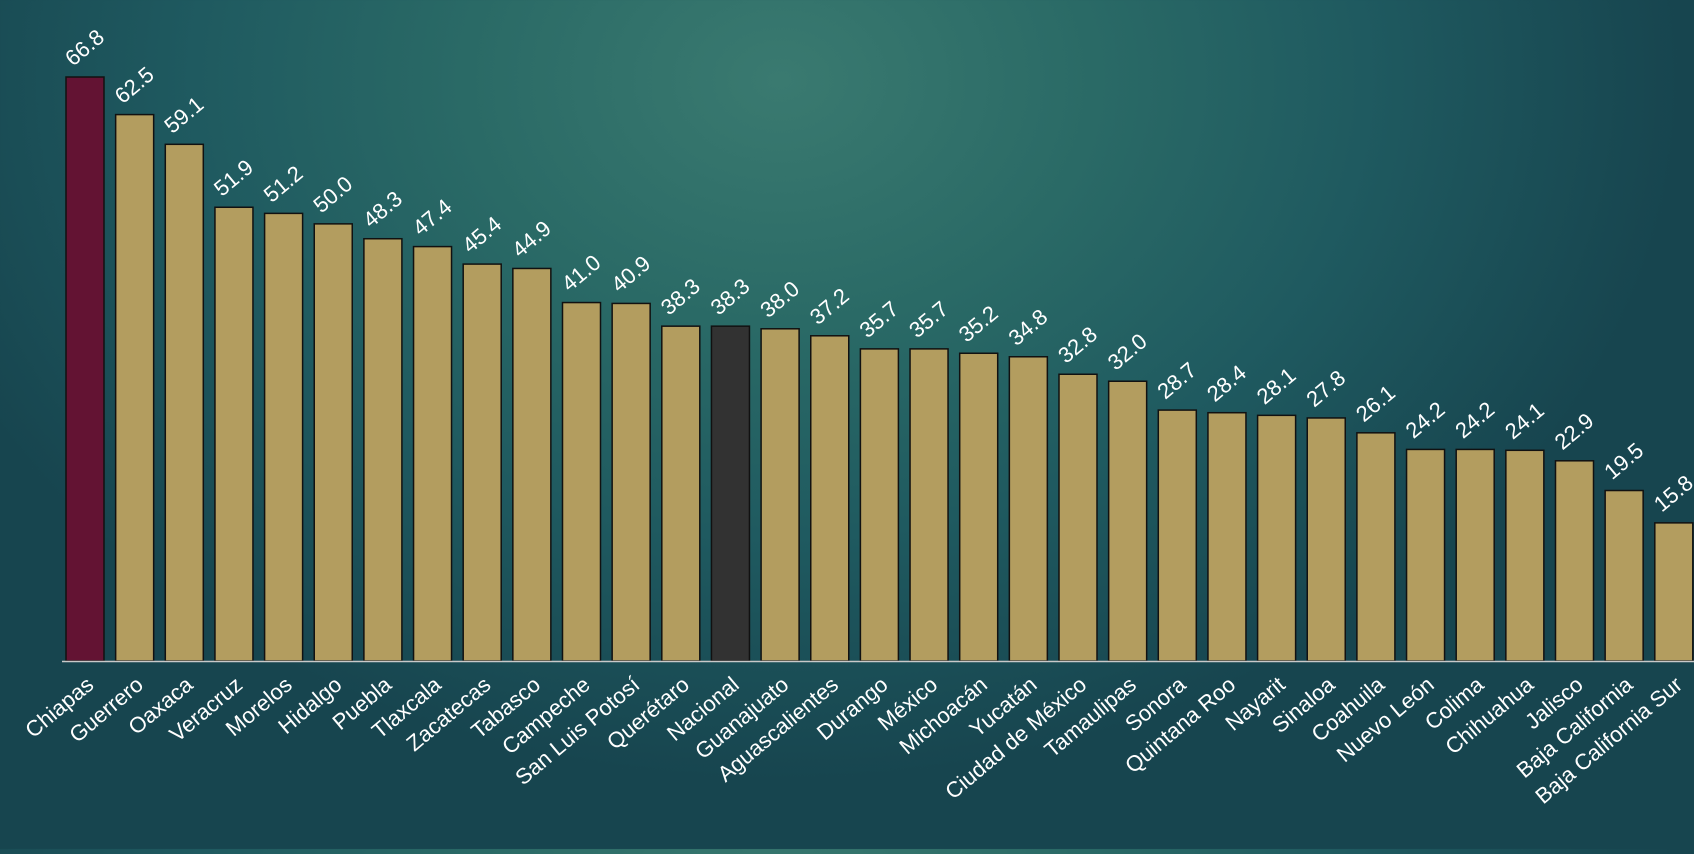 Image resolution: width=1694 pixels, height=854 pixels. Describe the element at coordinates (928, 319) in the screenshot. I see `value-label-mexico: 35.7` at that location.